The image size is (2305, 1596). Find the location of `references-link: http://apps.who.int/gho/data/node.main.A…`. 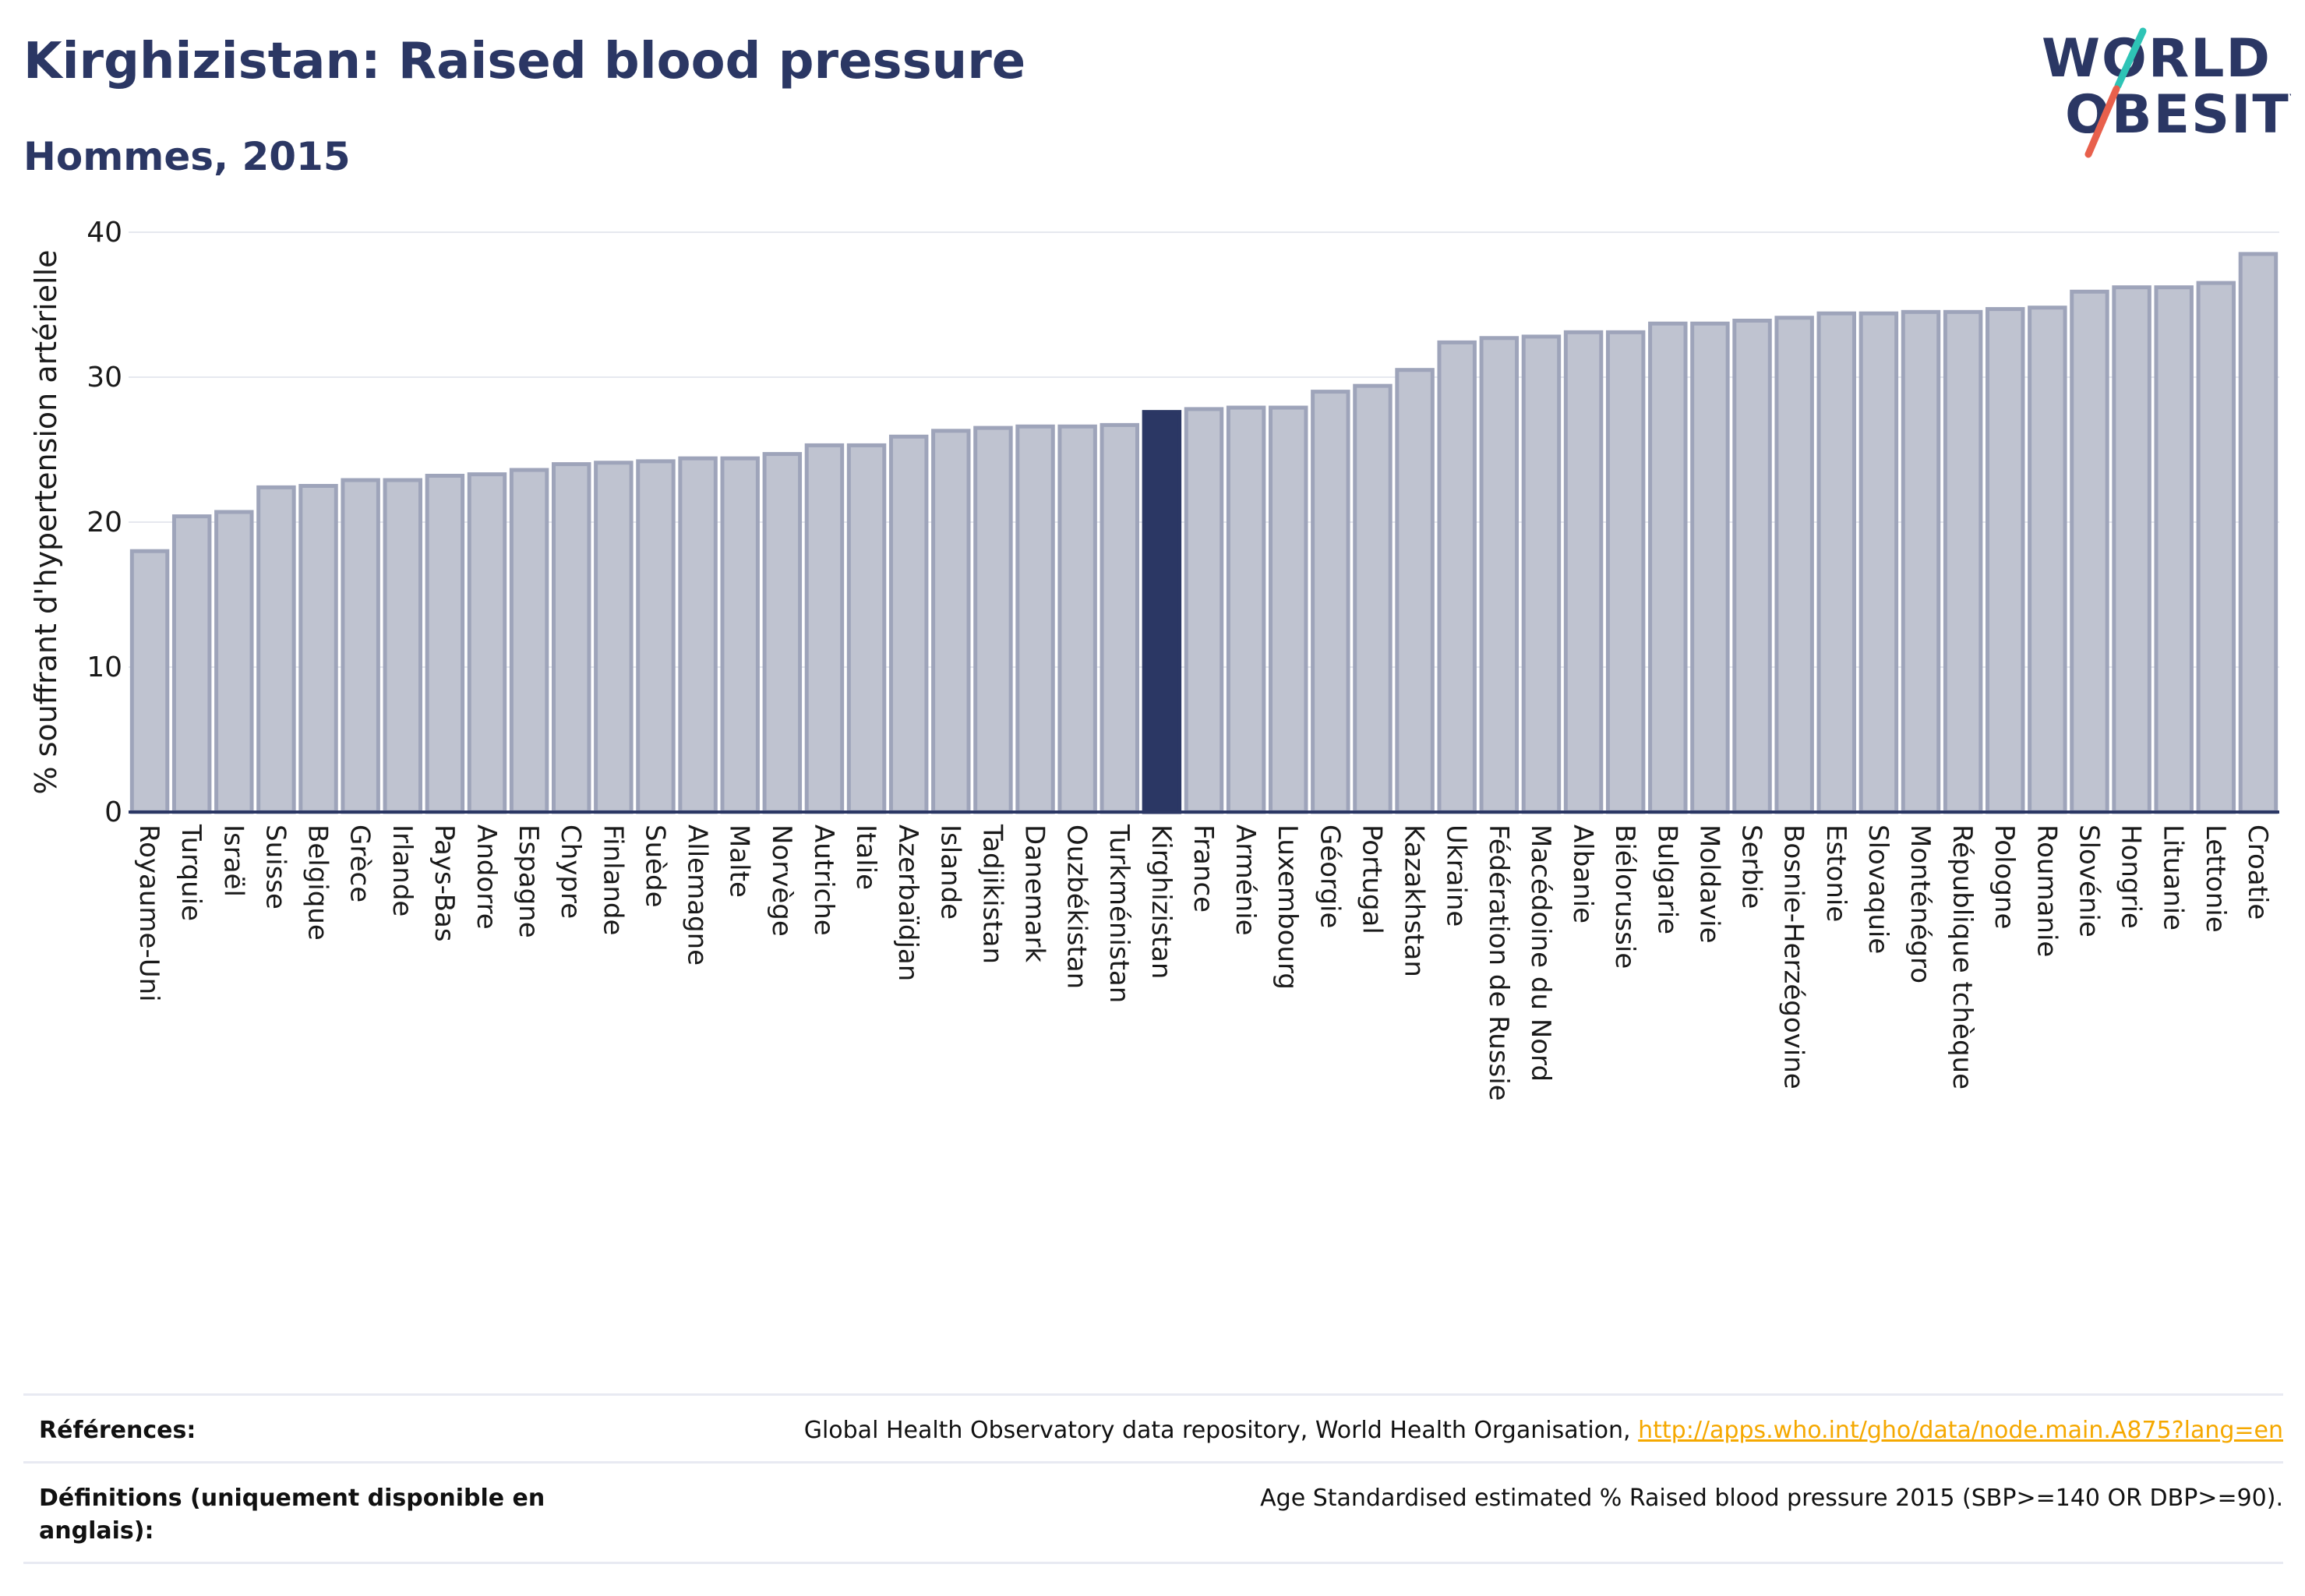

references-link: http://apps.who.int/gho/data/node.main.A… is located at coordinates (1960, 1430).